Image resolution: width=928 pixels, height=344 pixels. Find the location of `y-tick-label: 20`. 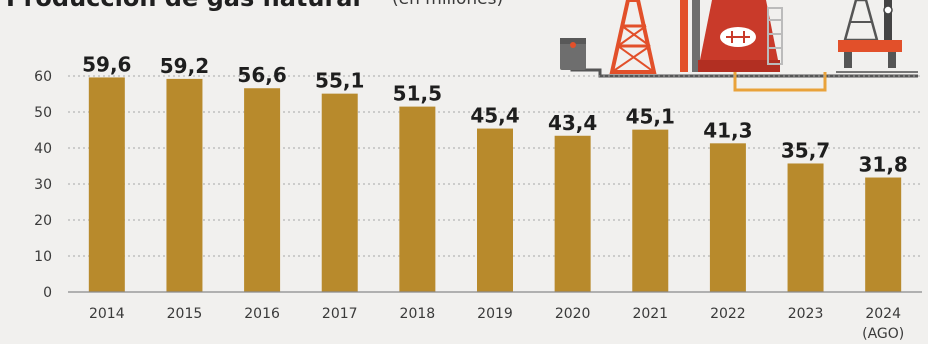

y-tick-label: 20 is located at coordinates (43, 221).